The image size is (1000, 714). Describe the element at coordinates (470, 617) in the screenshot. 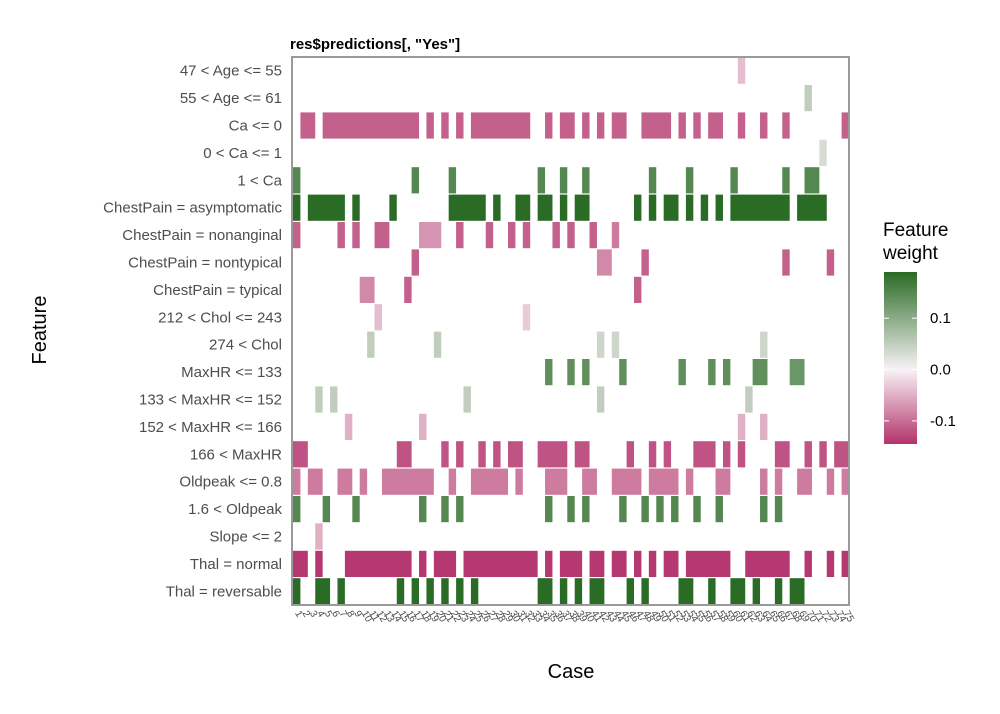

I see `x-tick-label: 24` at that location.